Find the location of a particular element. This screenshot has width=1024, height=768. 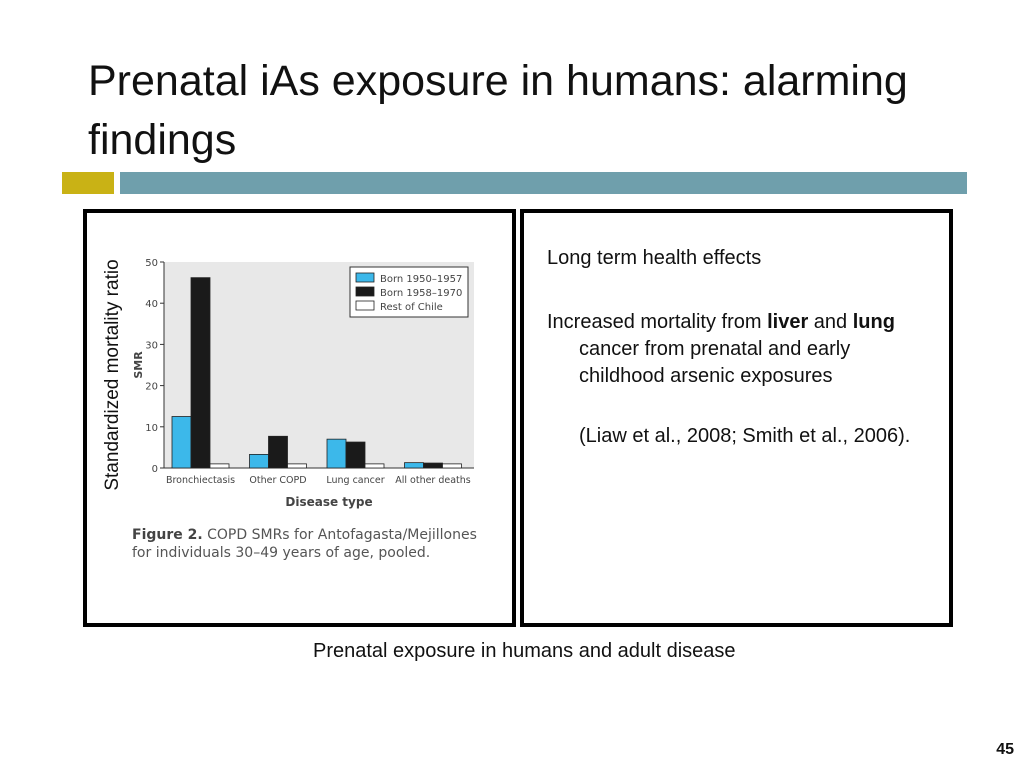

mortality-text-a: Increased mortality from is located at coordinates (657, 322).